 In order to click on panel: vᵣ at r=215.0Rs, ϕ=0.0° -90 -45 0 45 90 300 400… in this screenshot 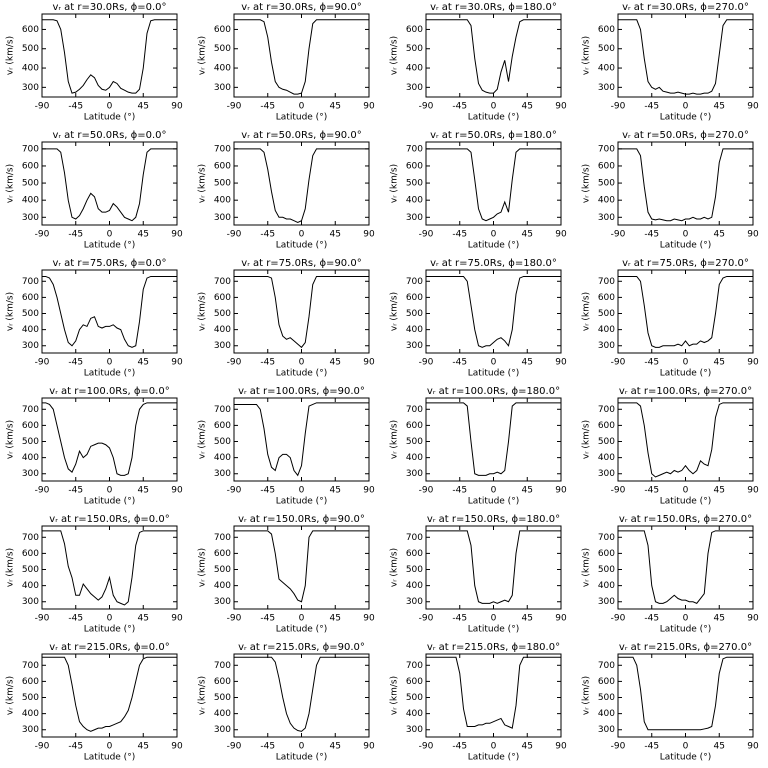, I will do `click(94, 702)`.